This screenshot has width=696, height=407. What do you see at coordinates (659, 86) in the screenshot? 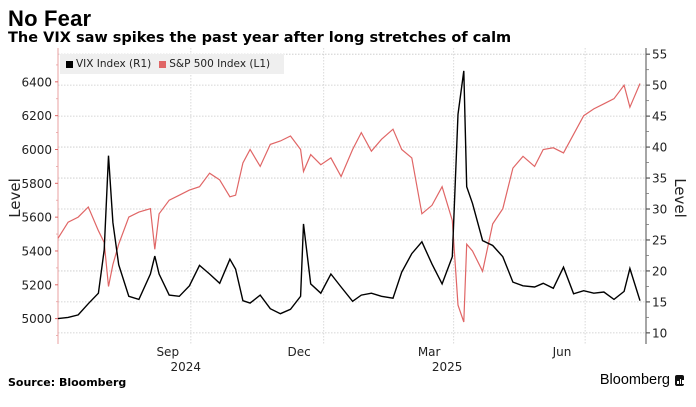
I see `right-tick-label: 50` at bounding box center [659, 86].